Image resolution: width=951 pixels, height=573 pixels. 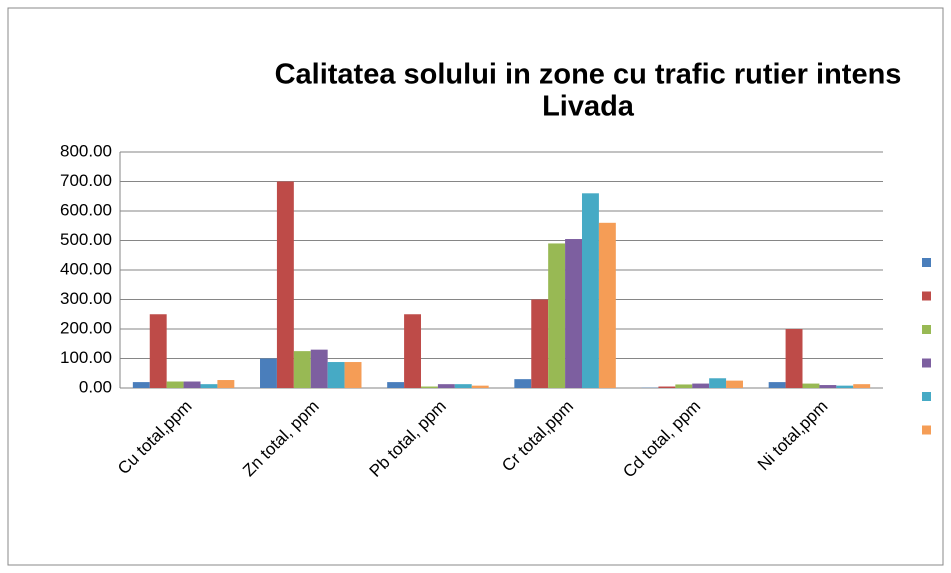 What do you see at coordinates (86, 298) in the screenshot?
I see `y-tick-label: 300.00` at bounding box center [86, 298].